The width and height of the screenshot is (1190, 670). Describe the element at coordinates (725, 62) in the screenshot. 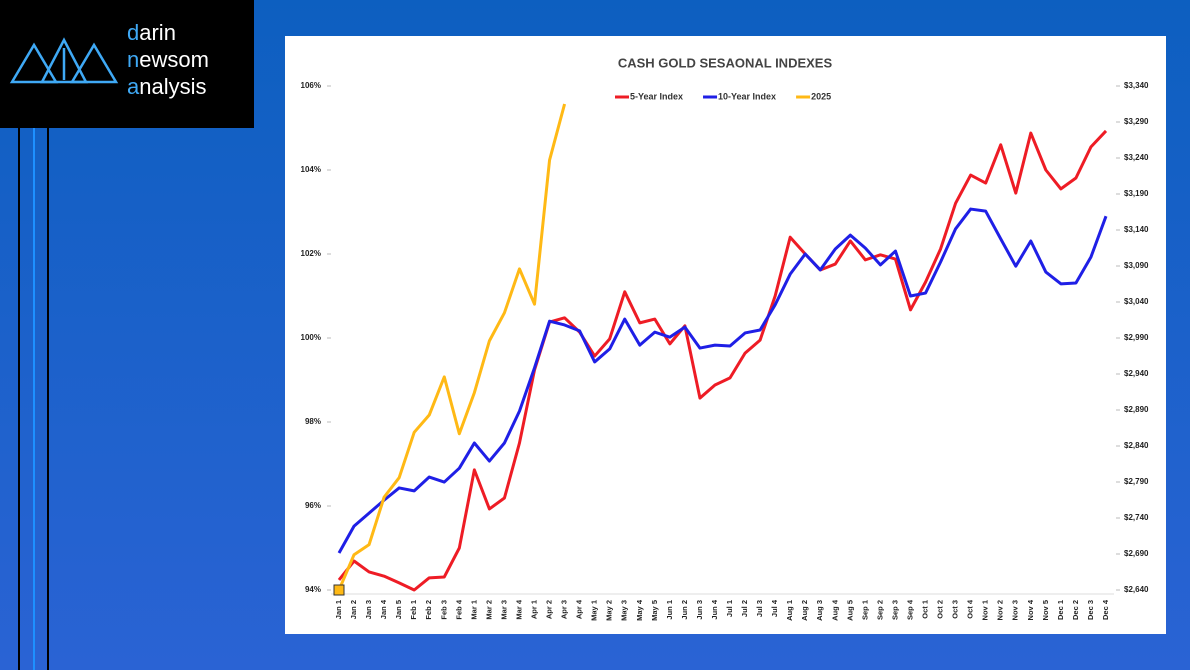

I see `chart-title: CASH GOLD SESAONAL INDEXES` at that location.